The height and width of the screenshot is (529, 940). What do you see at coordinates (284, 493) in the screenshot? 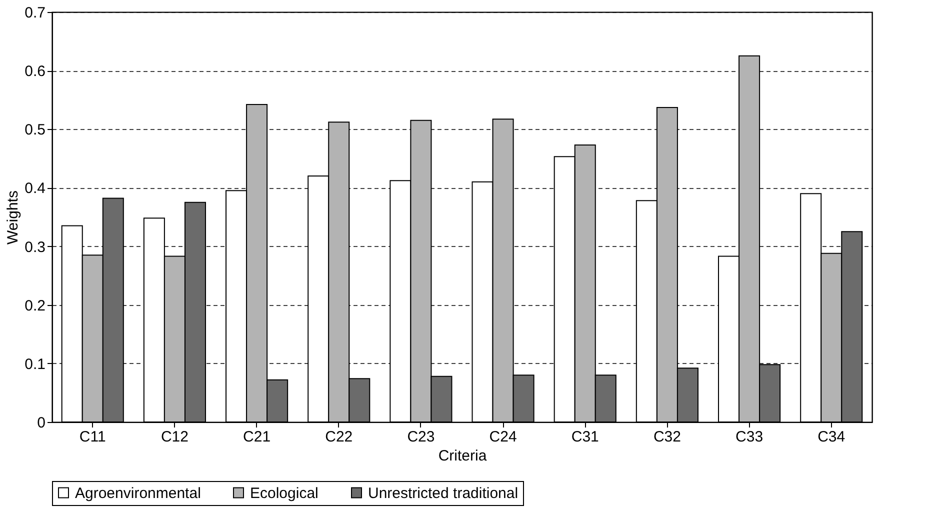
I see `legend-label: Ecological` at bounding box center [284, 493].